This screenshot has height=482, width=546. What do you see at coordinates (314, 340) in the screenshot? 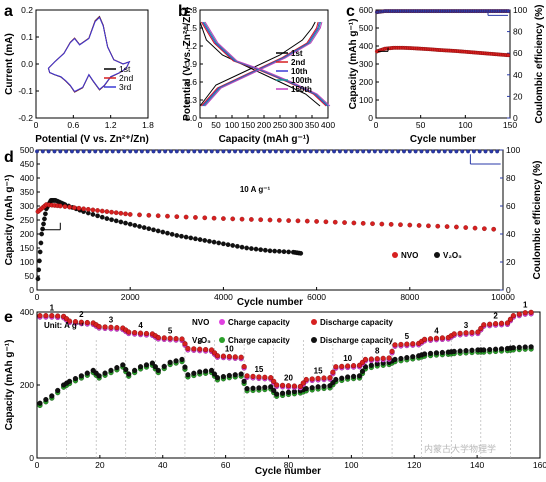
I see `legend-marker` at bounding box center [314, 340].